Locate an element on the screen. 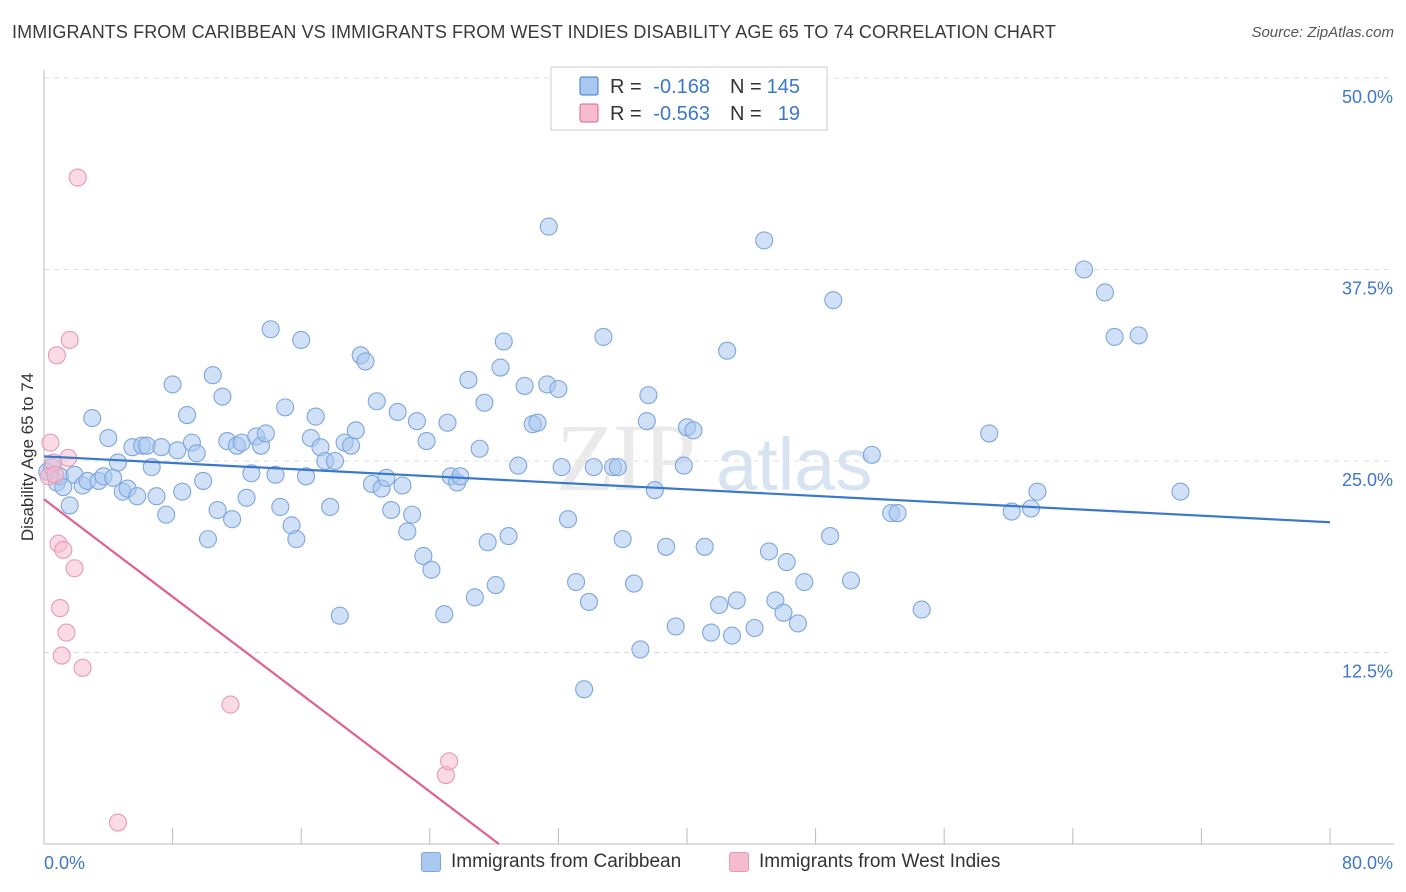 The height and width of the screenshot is (892, 1406). correlation-legend: R = -0.168 N = 145 R = -0.563 N = 19 is located at coordinates (689, 98).